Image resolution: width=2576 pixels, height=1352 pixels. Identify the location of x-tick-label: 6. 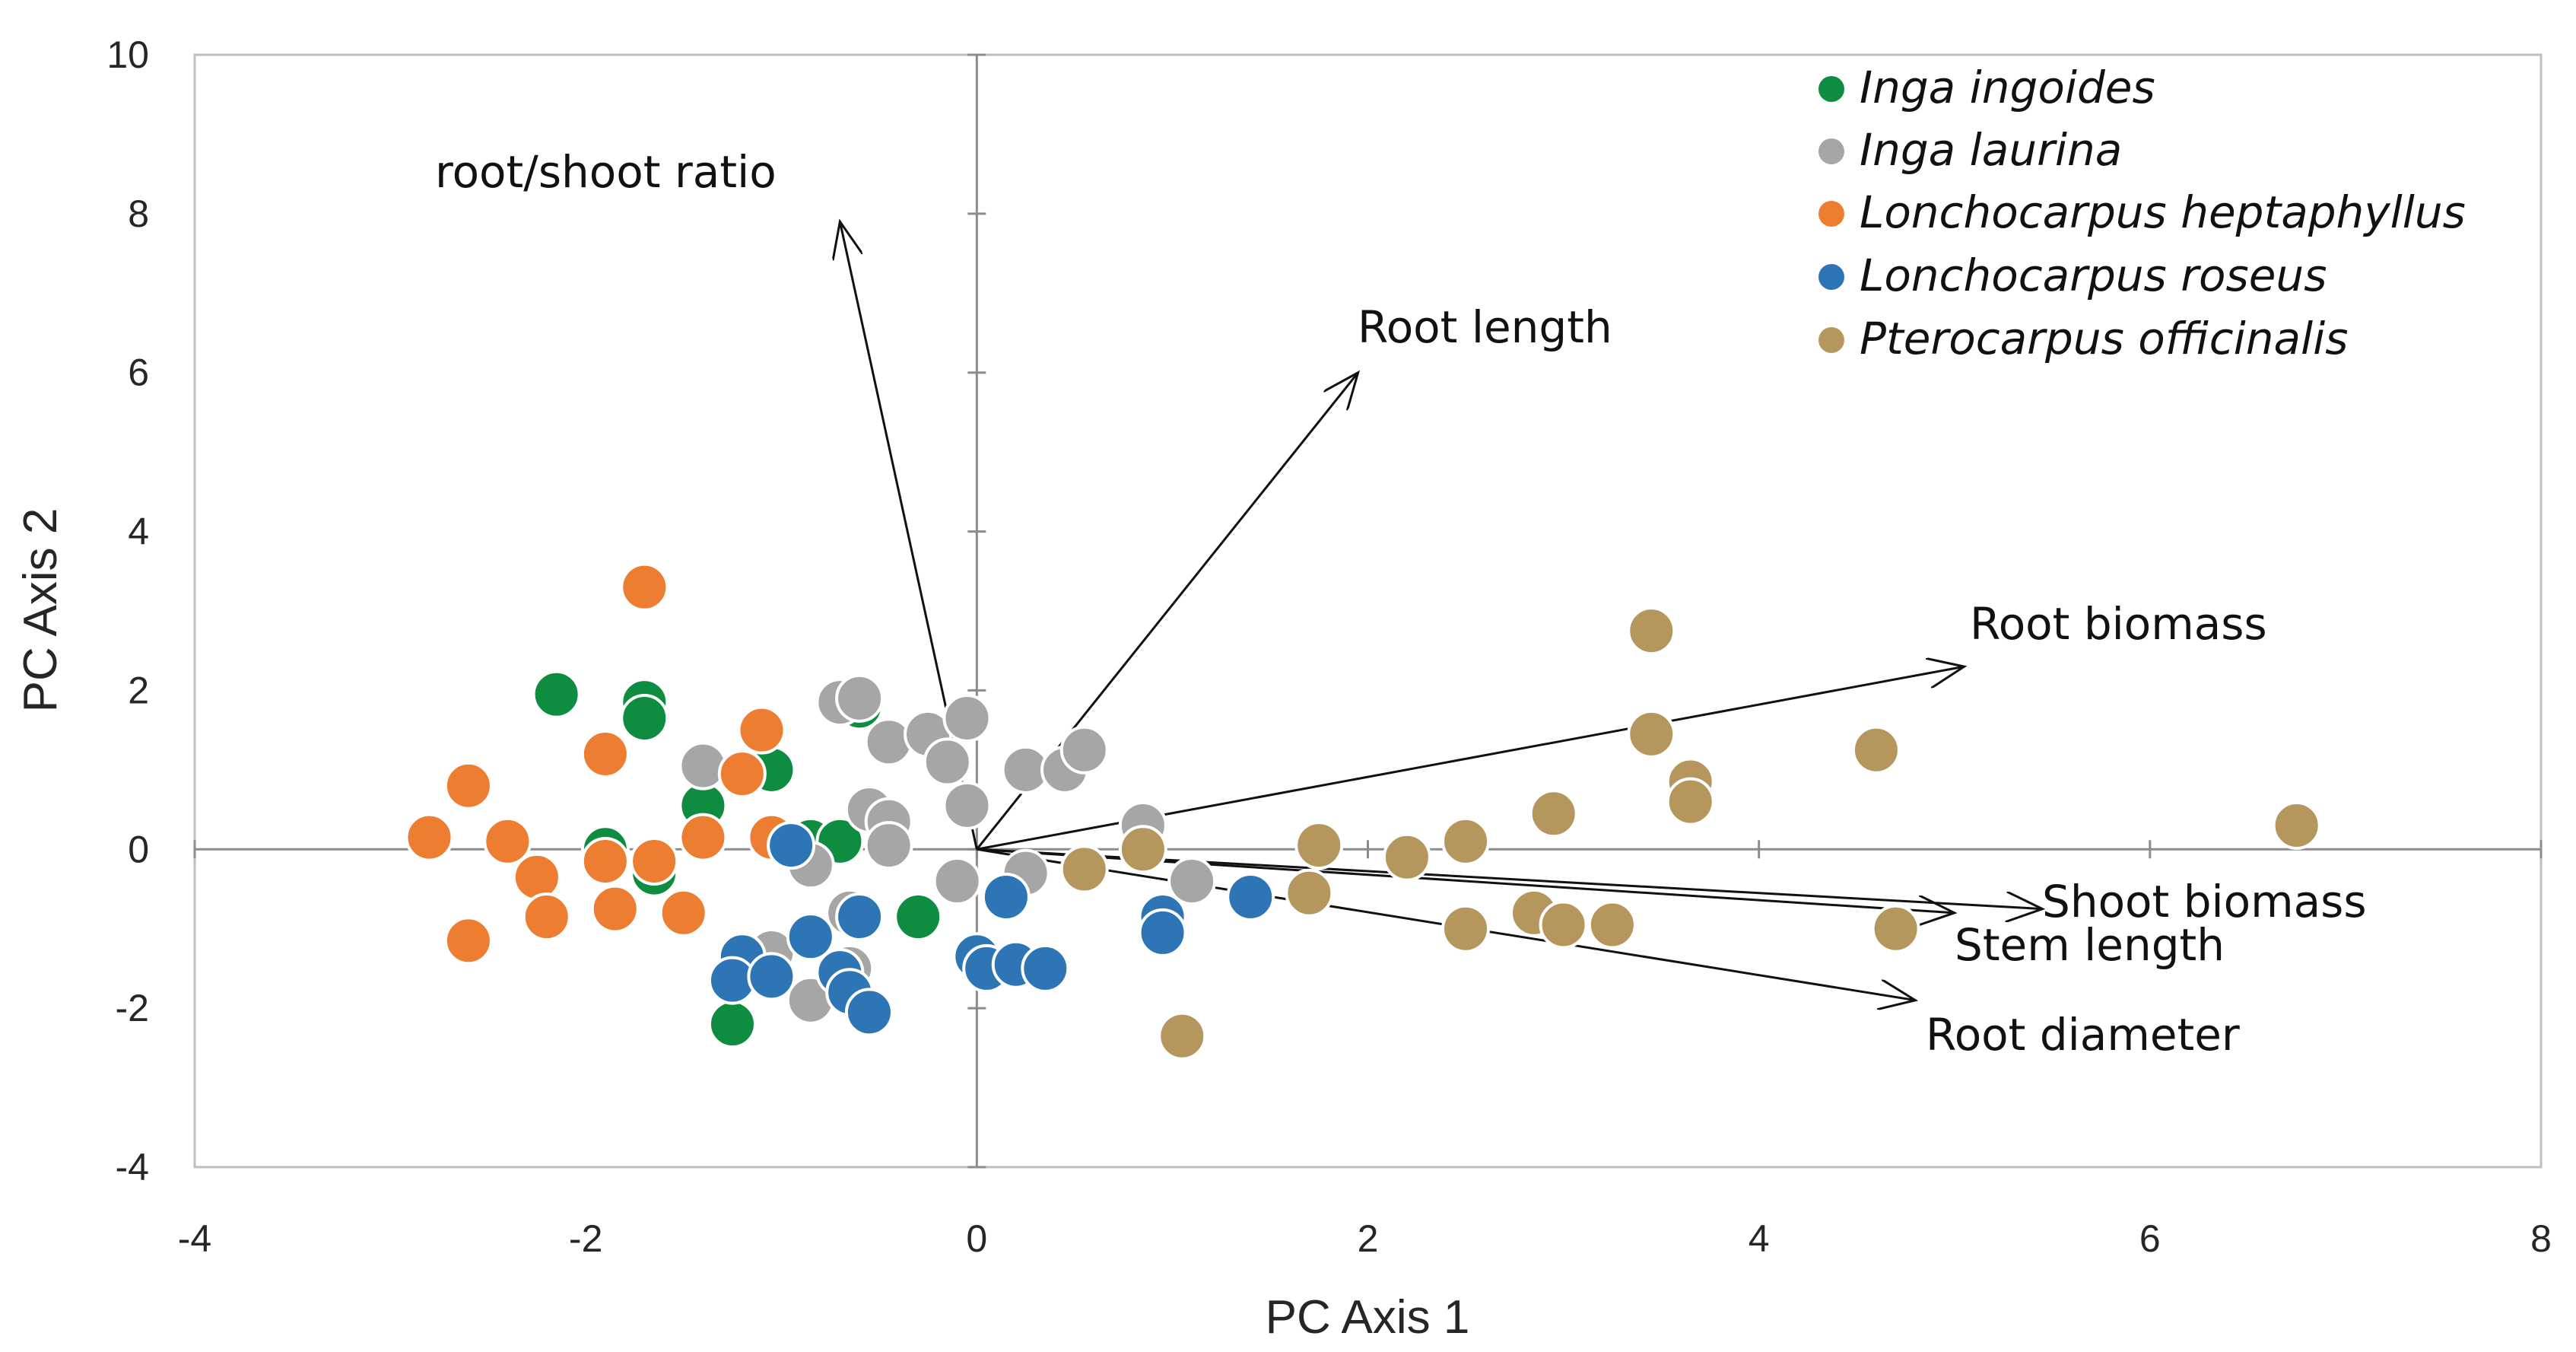
(2150, 1238).